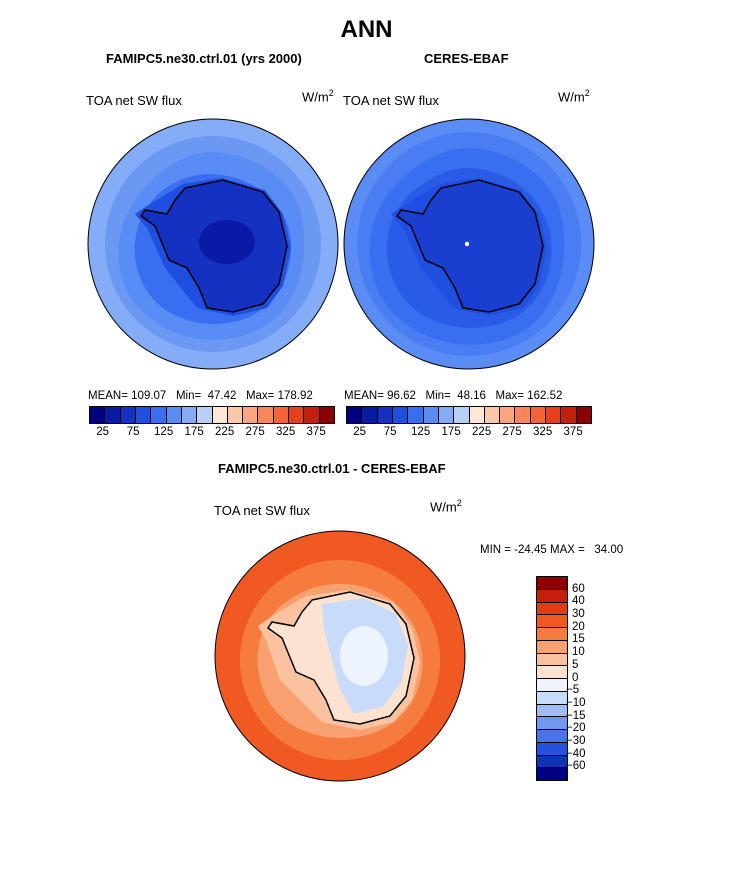 Image resolution: width=733 pixels, height=882 pixels. What do you see at coordinates (318, 96) in the screenshot?
I see `panel-1-units: W/m2` at bounding box center [318, 96].